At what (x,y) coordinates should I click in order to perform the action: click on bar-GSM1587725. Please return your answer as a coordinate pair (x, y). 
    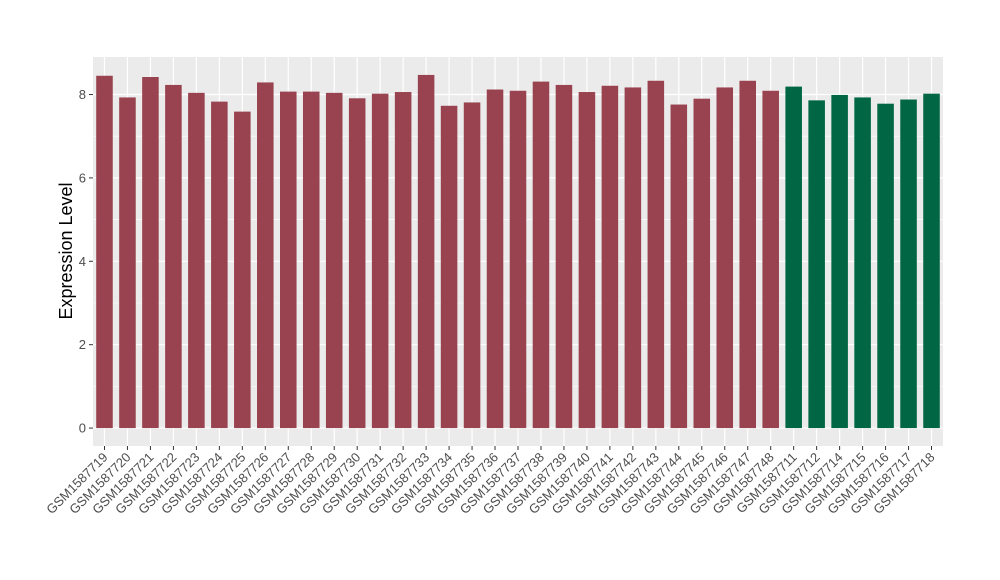
    Looking at the image, I should click on (242, 270).